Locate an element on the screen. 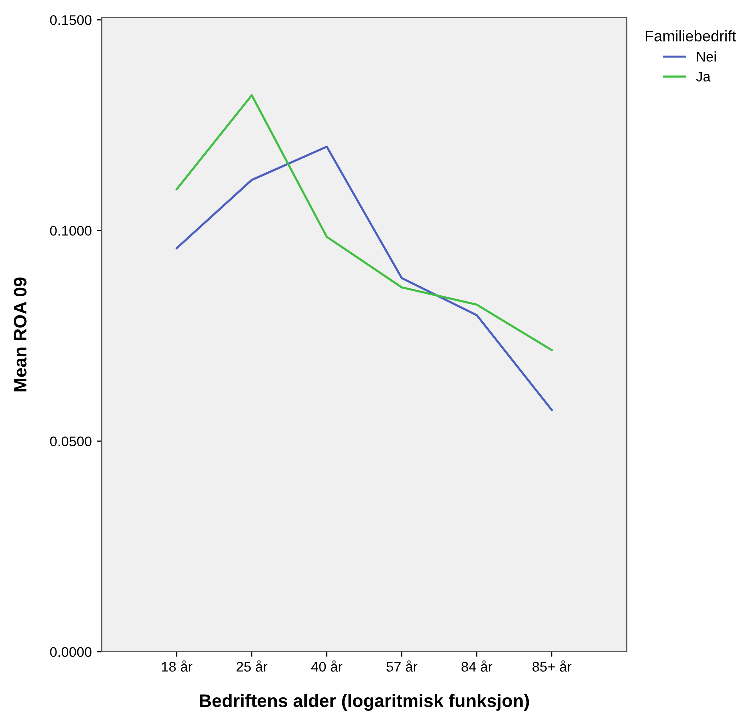 The image size is (743, 722). legend-title: Familiebedrift is located at coordinates (691, 36).